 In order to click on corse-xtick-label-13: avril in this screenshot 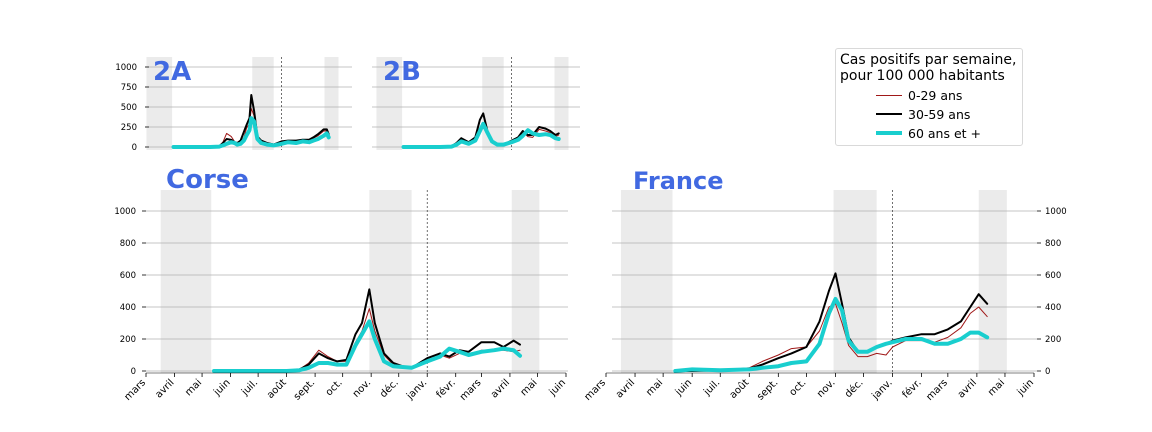, I will do `click(500, 388)`.